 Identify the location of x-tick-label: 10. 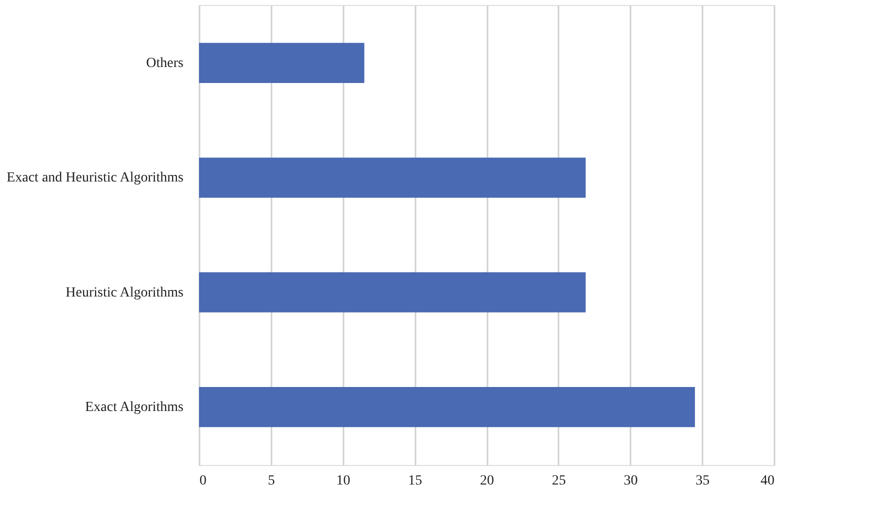
(343, 481).